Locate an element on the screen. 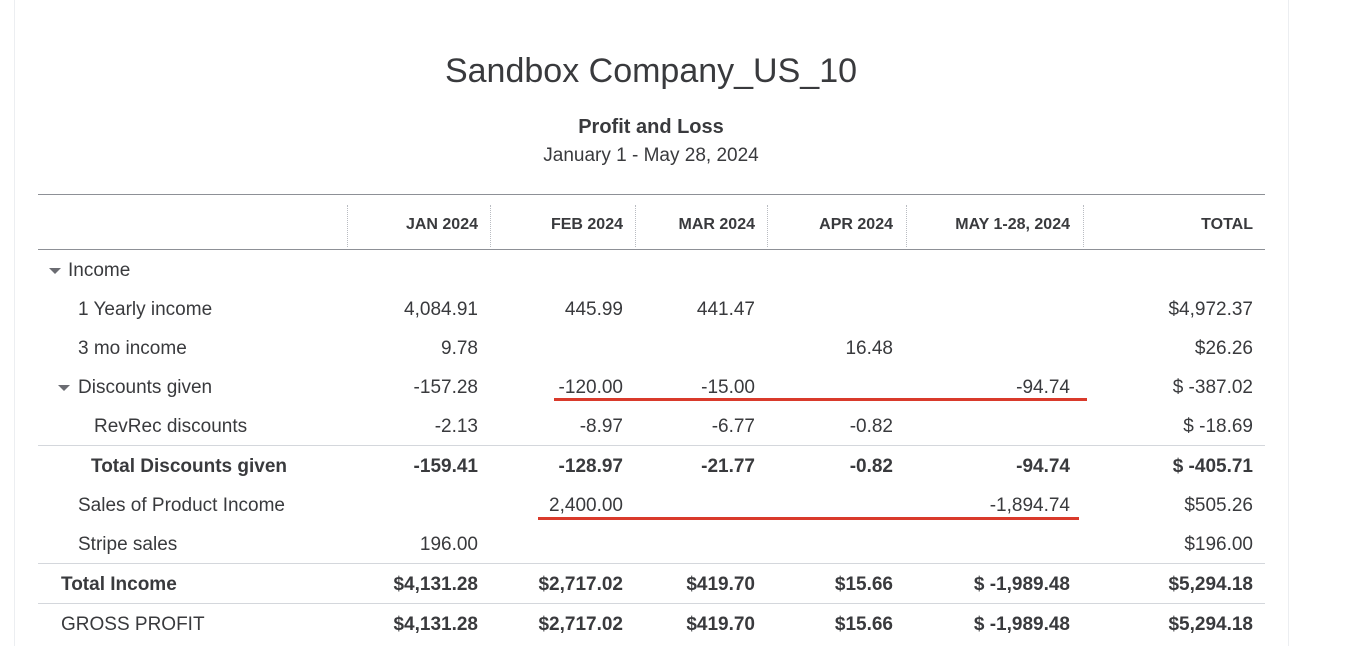 The height and width of the screenshot is (646, 1348). row-label: Discounts given is located at coordinates (145, 387).